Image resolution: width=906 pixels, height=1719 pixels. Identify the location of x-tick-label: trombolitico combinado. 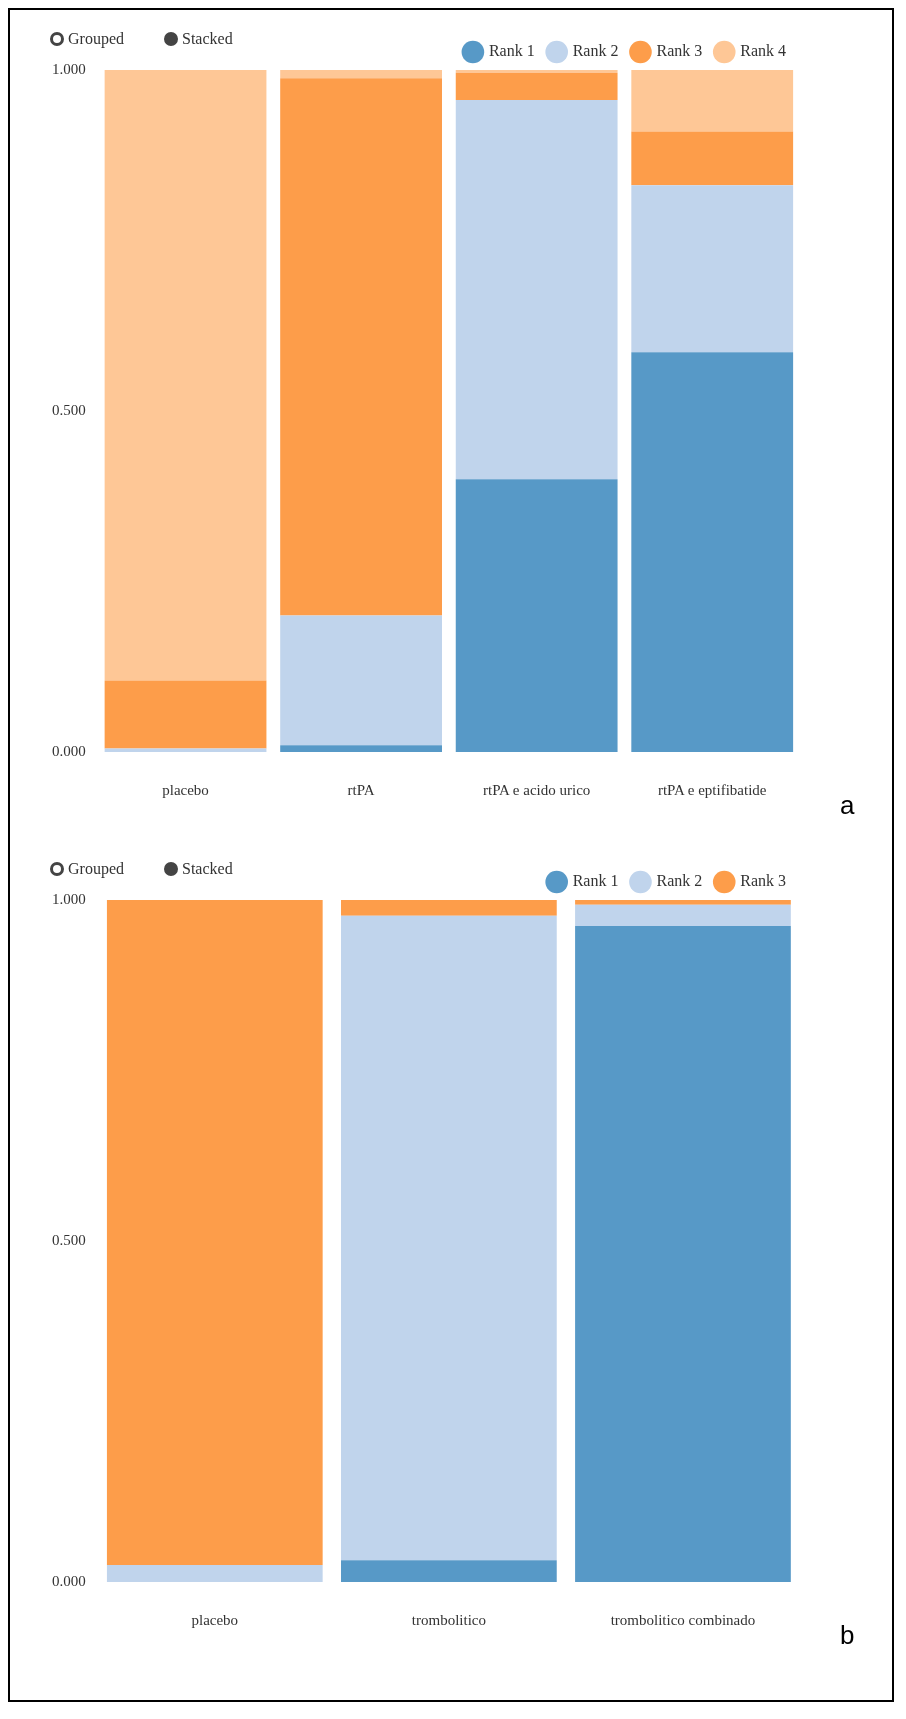
(683, 1619).